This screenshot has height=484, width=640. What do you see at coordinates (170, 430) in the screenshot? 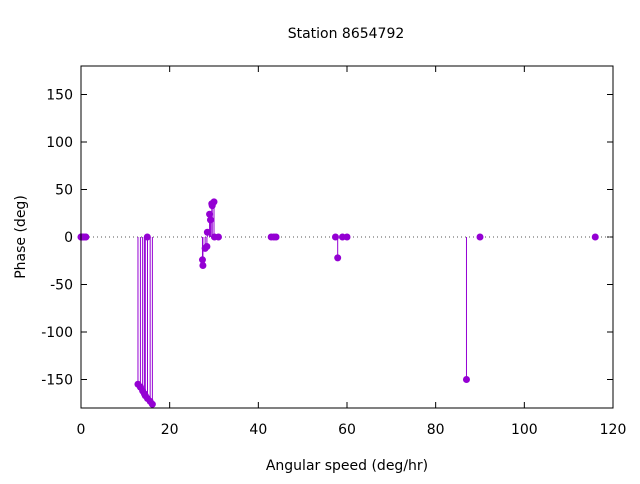
I see `x-tick-label: 20` at bounding box center [170, 430].